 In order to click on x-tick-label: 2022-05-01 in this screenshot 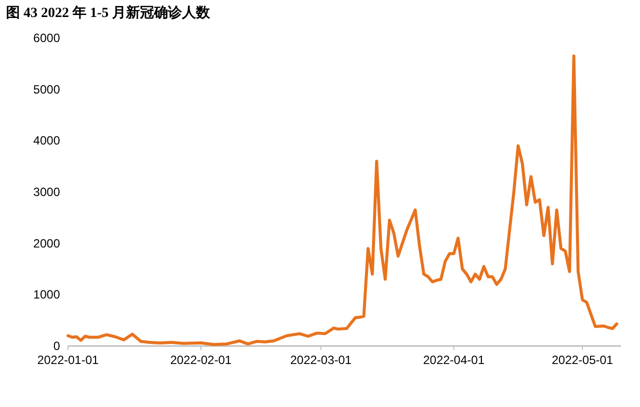, I will do `click(583, 360)`.